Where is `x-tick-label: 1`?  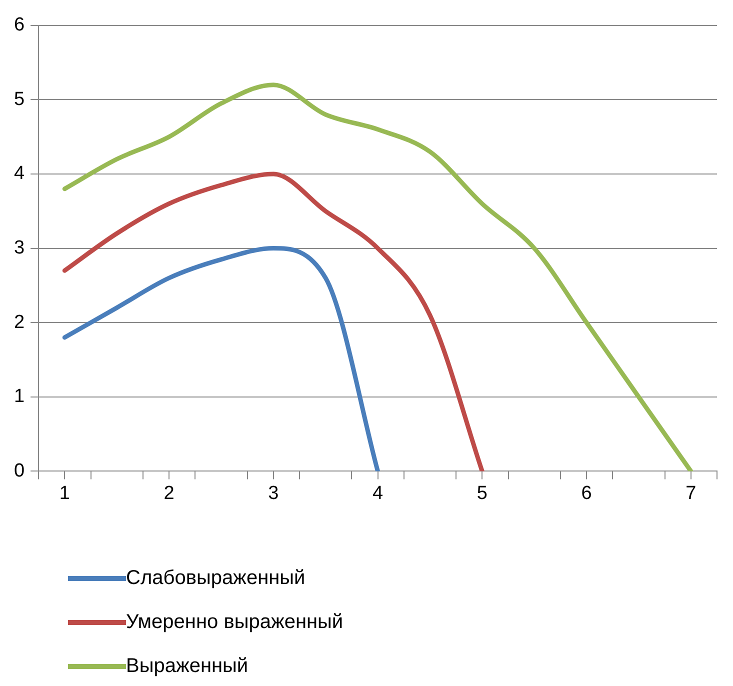
x-tick-label: 1 is located at coordinates (64, 493).